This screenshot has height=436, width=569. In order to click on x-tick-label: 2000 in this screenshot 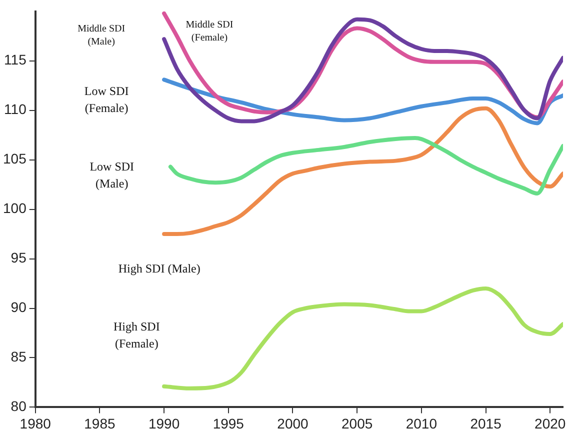, I will do `click(293, 423)`.